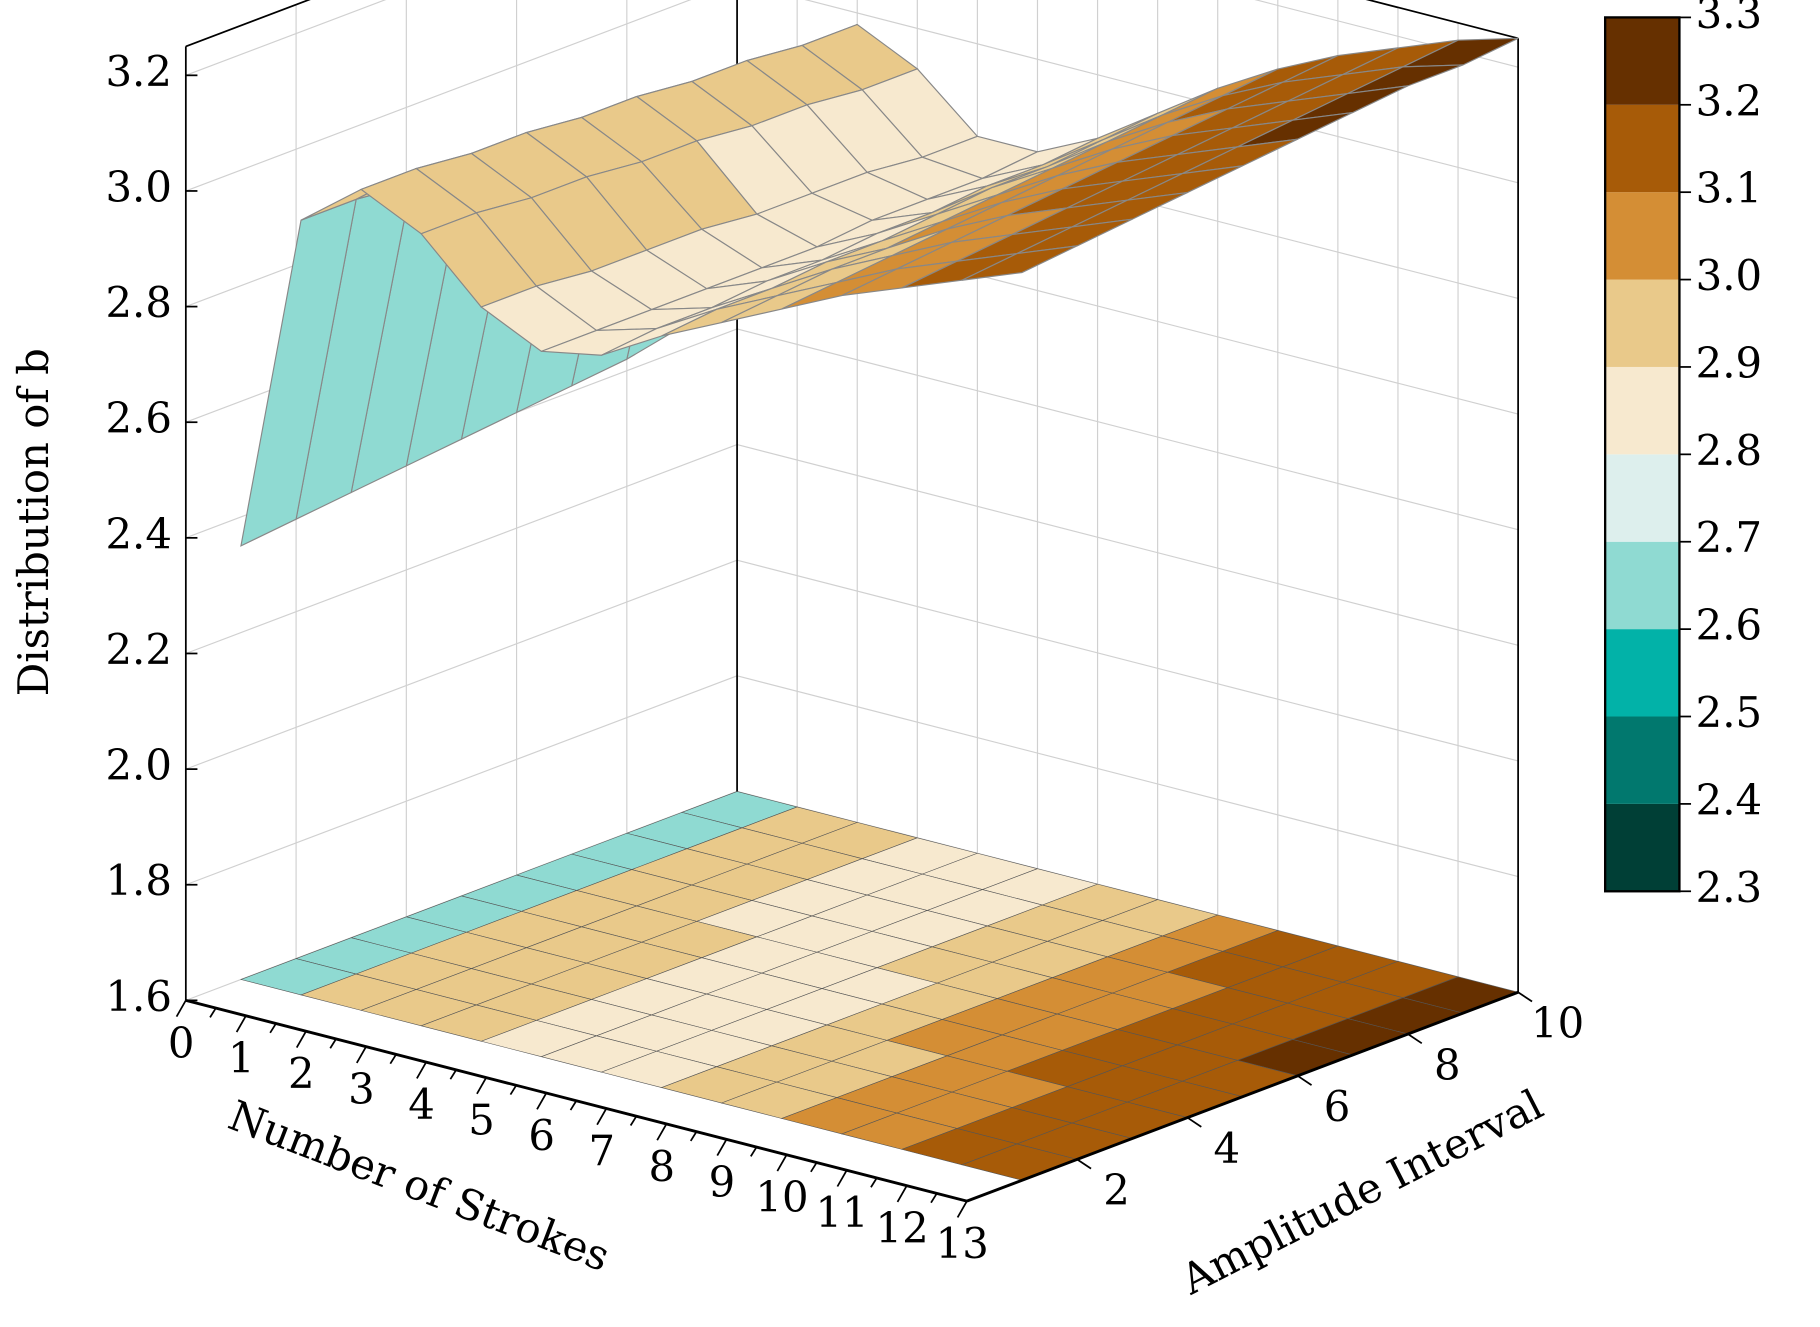 Image resolution: width=1820 pixels, height=1327 pixels. I want to click on x-tick-label: 1, so click(241, 1058).